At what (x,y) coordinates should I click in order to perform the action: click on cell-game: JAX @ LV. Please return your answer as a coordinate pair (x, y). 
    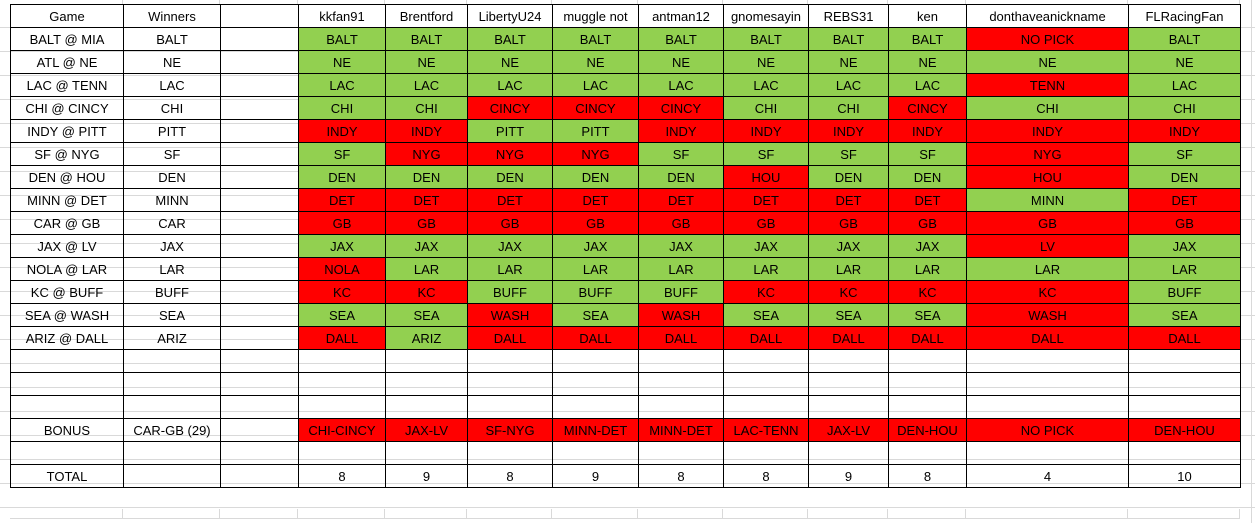
    Looking at the image, I should click on (67, 246).